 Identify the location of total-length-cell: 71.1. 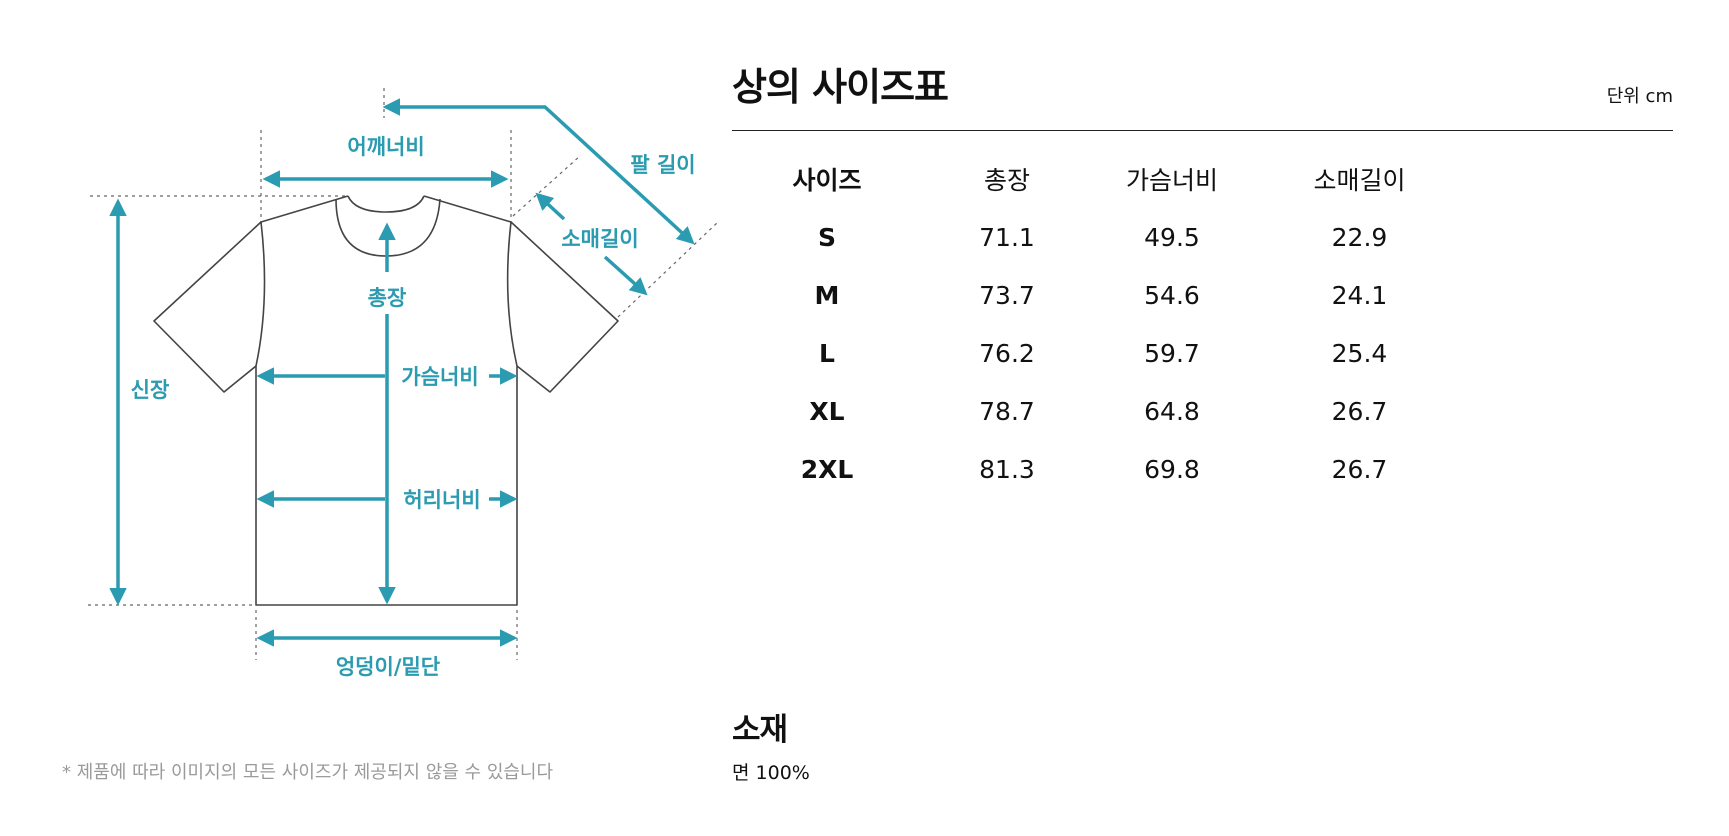
(1007, 237).